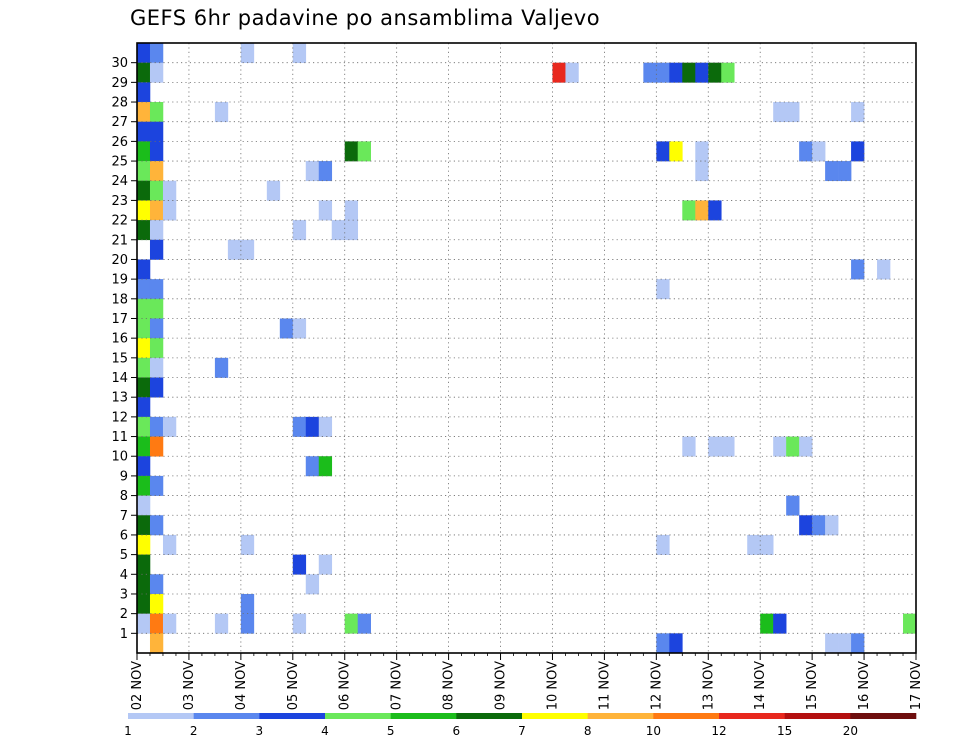 Image resolution: width=960 pixels, height=742 pixels. I want to click on y-tick-label: 13, so click(119, 398).